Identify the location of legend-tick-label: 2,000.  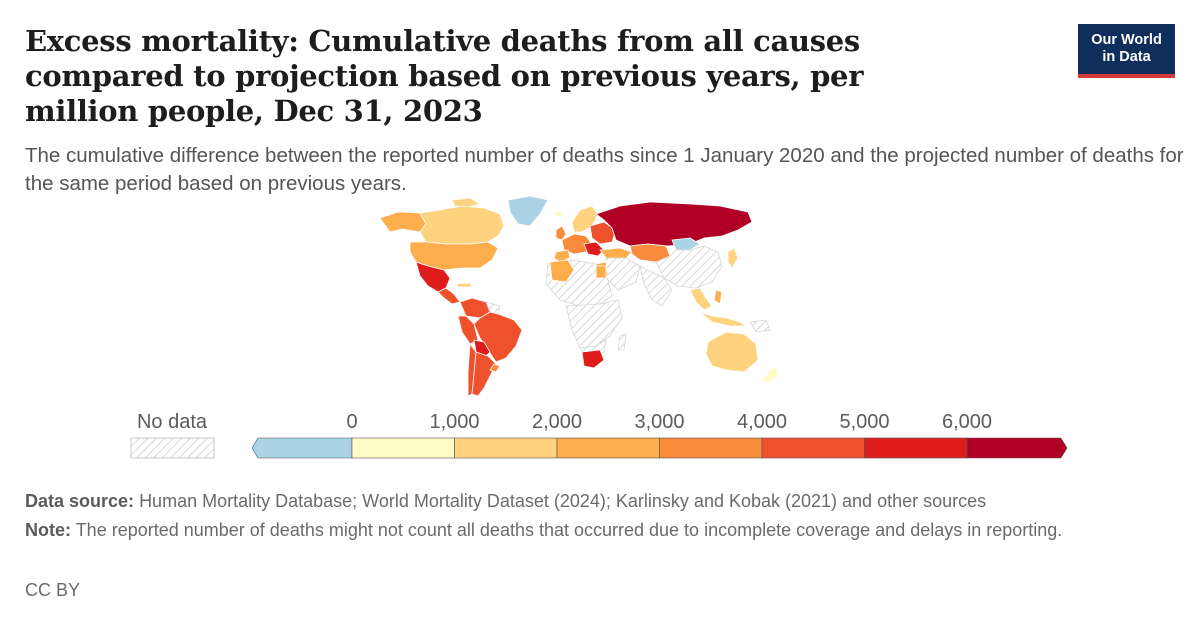
(557, 422).